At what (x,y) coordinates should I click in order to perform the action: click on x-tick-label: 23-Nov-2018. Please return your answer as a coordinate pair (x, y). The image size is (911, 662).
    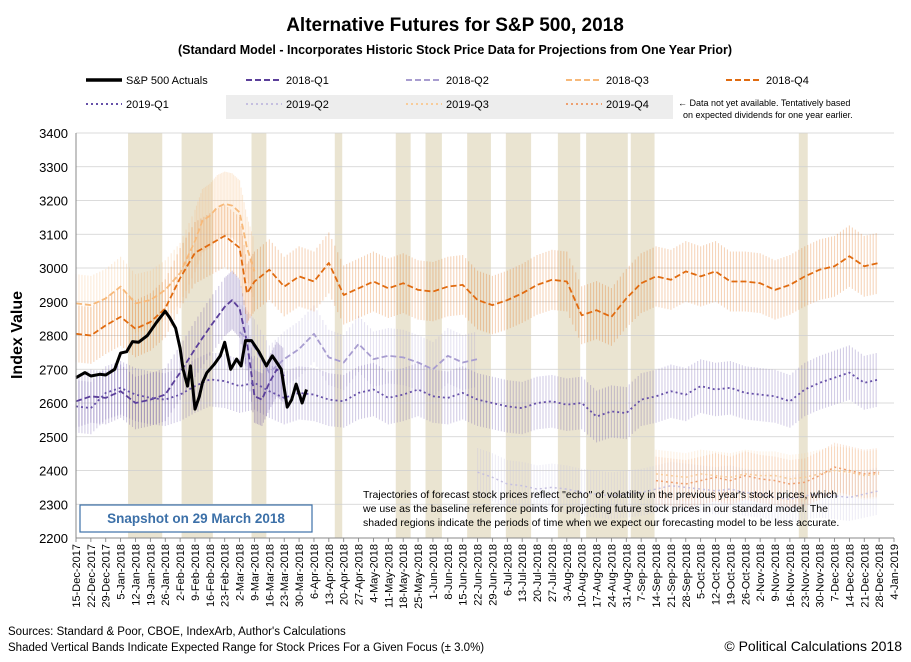
    Looking at the image, I should click on (806, 576).